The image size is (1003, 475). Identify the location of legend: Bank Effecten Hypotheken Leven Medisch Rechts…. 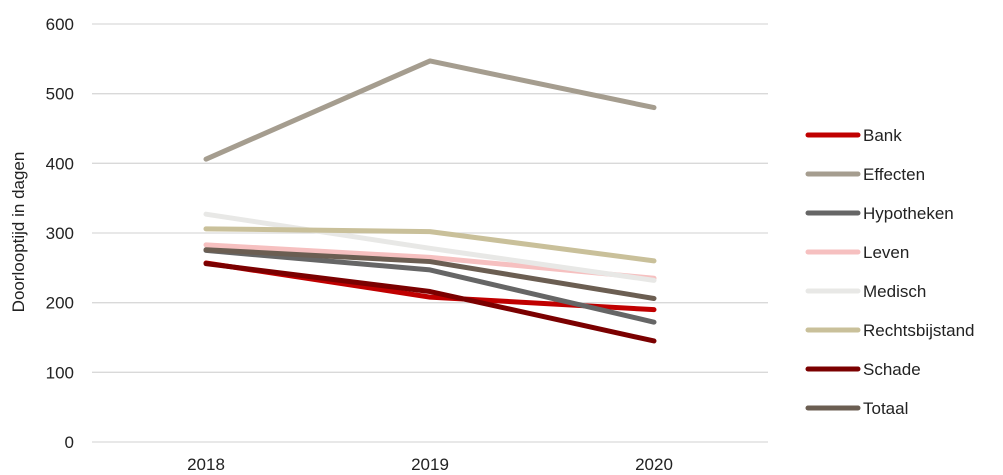
(890, 272).